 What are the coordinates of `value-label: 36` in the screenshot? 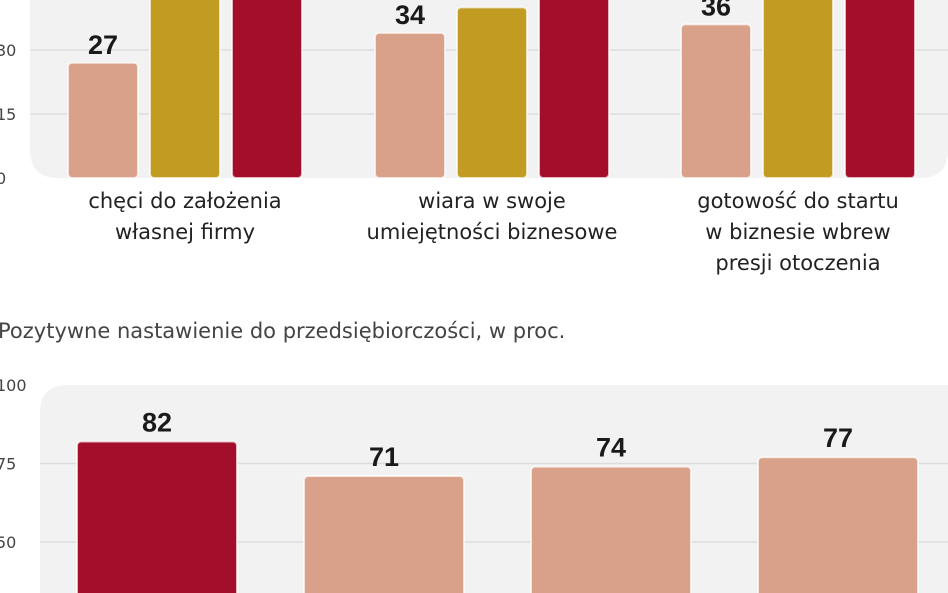 It's located at (716, 10).